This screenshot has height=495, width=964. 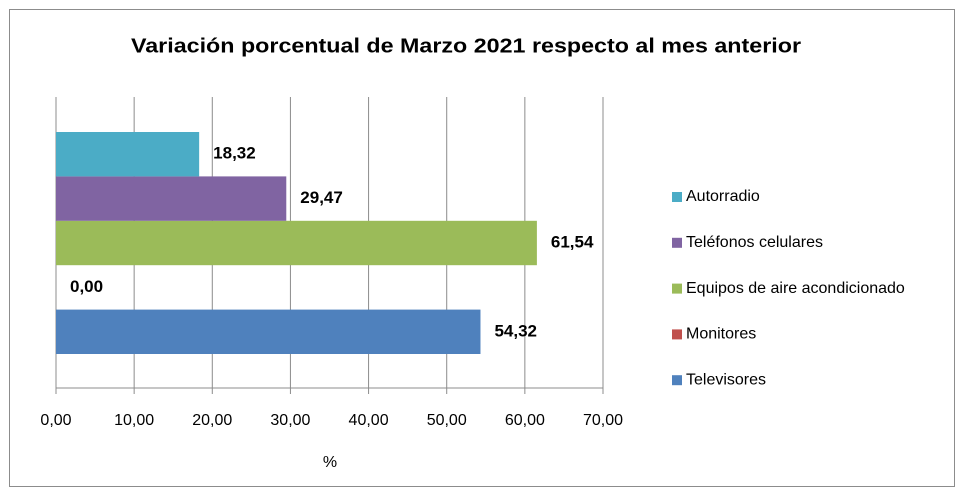 I want to click on legend-label: Monitores, so click(x=721, y=334).